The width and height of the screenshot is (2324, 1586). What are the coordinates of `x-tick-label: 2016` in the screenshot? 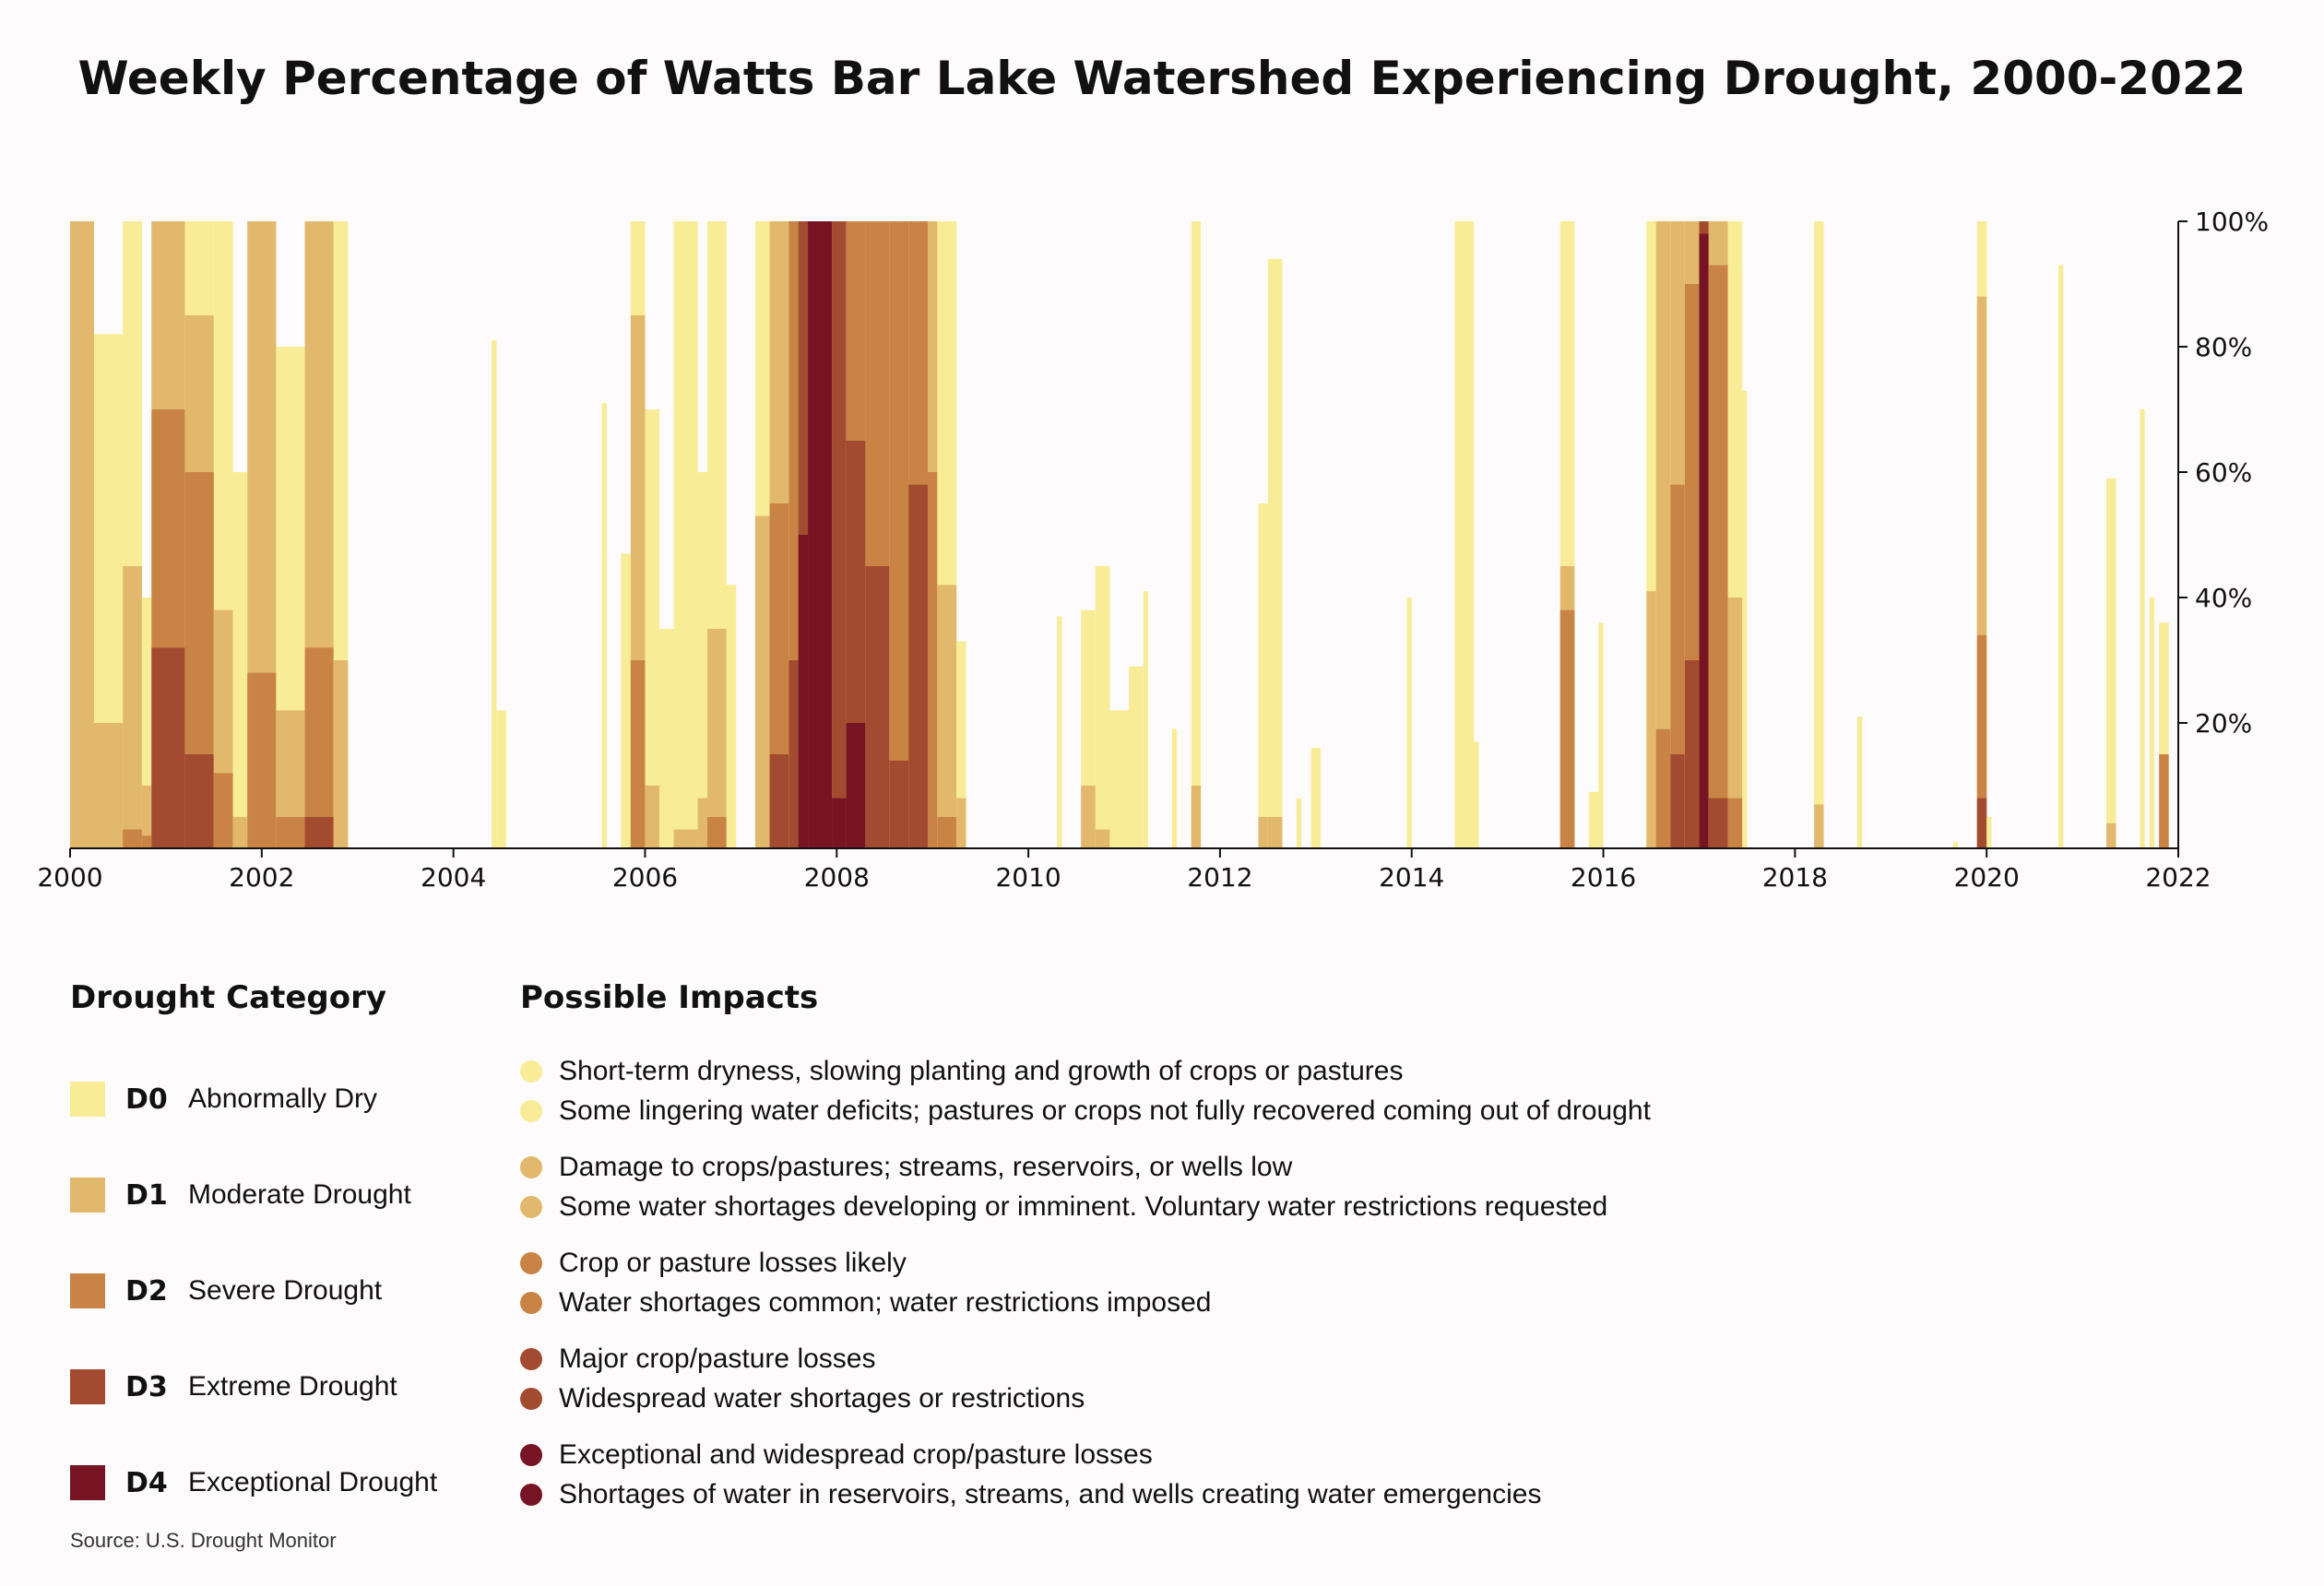 It's located at (1603, 877).